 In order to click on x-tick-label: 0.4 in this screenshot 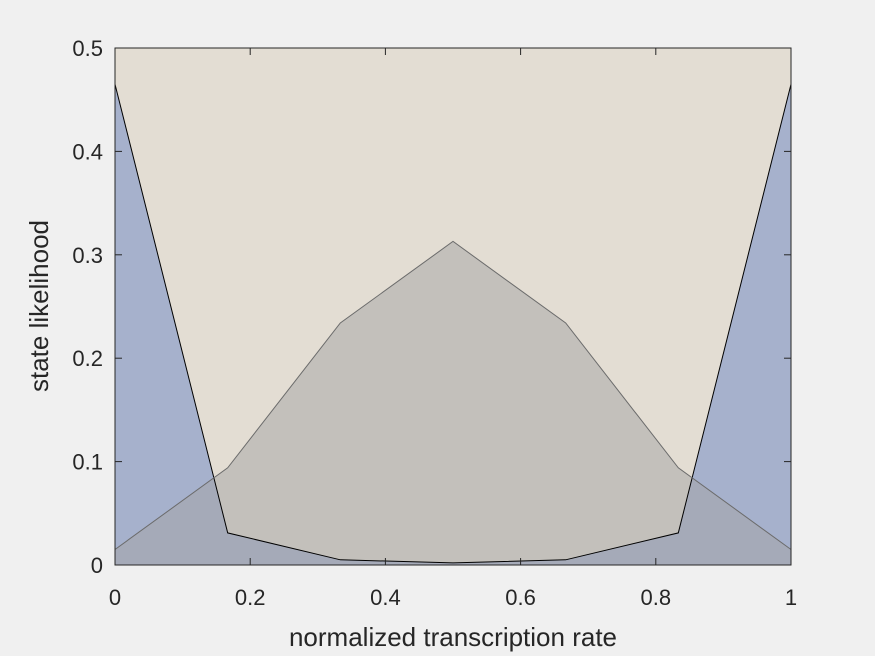, I will do `click(385, 597)`.